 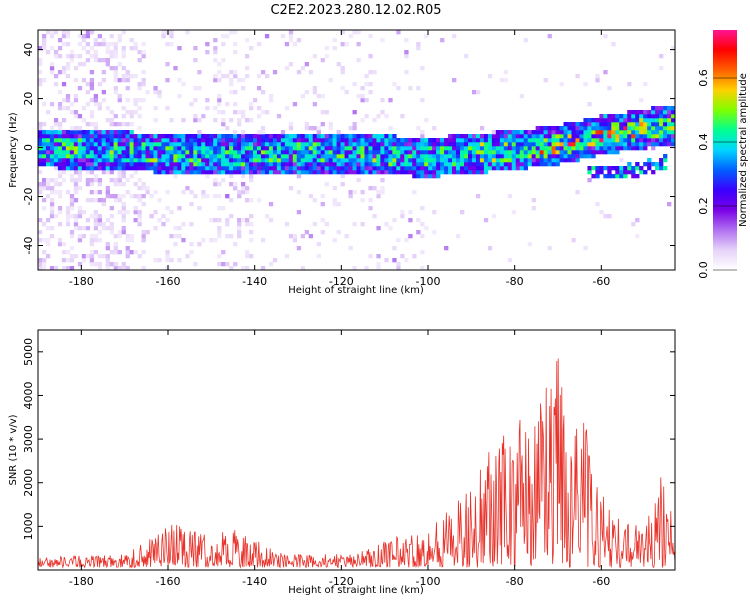 What do you see at coordinates (601, 281) in the screenshot?
I see `x-tick-label: -60` at bounding box center [601, 281].